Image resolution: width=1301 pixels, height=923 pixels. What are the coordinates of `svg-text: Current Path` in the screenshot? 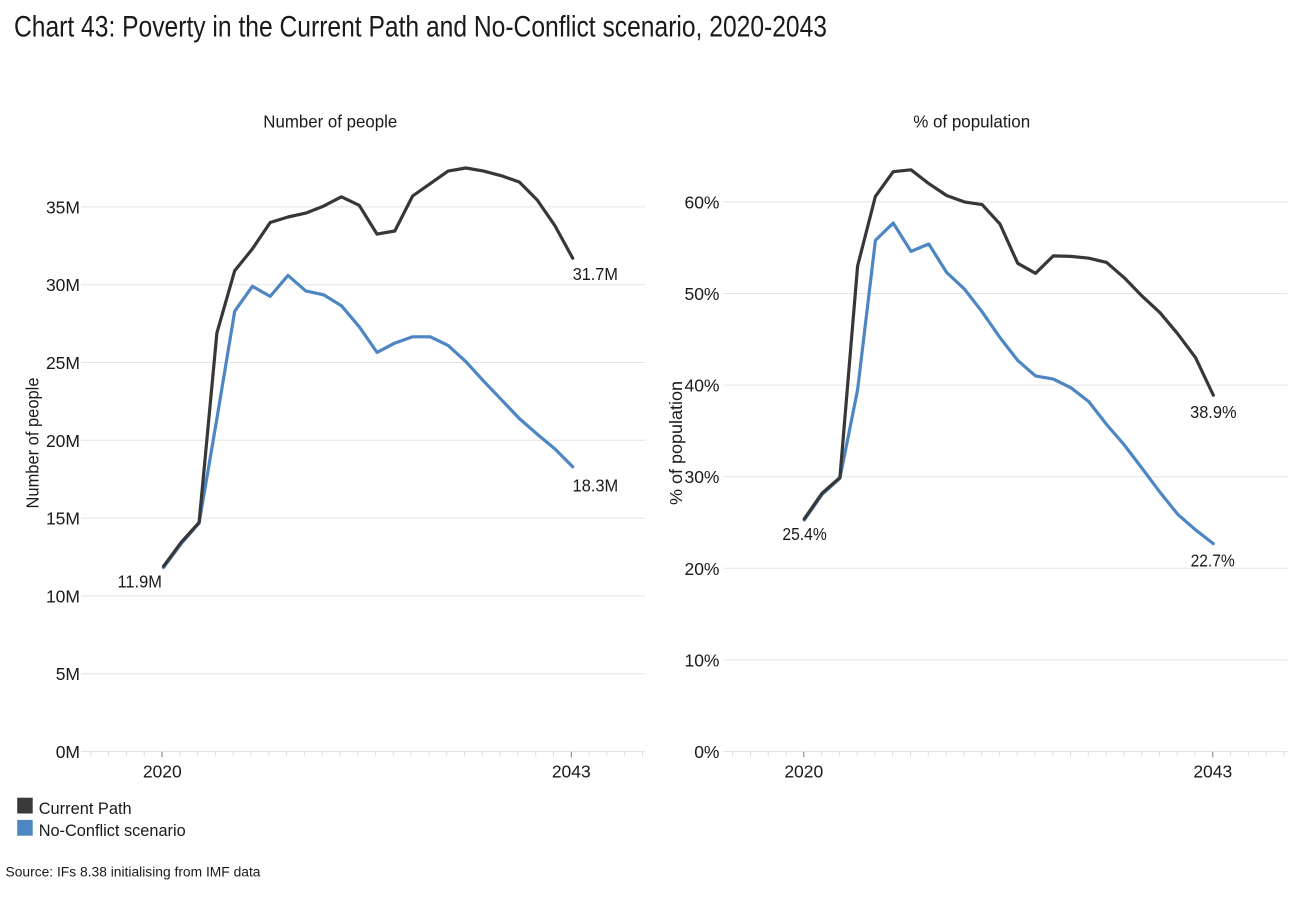 It's located at (85, 808).